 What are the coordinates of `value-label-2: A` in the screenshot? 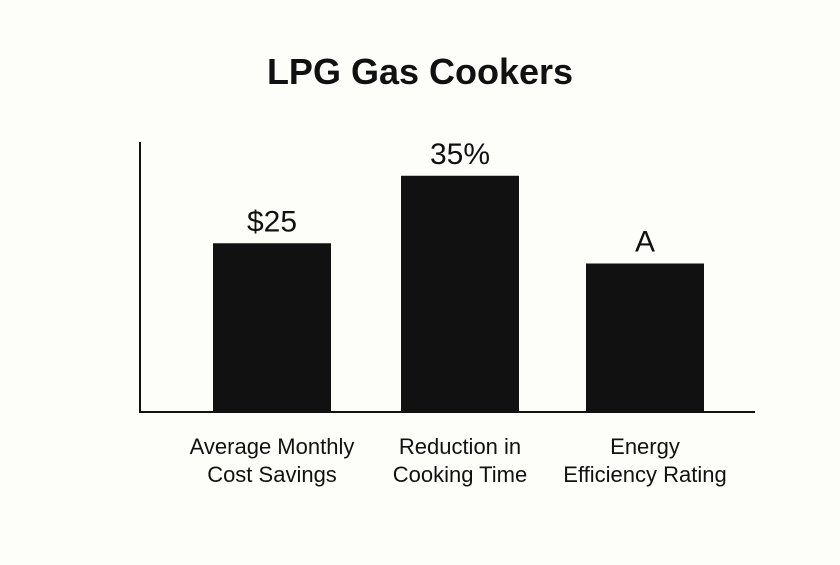 It's located at (645, 242).